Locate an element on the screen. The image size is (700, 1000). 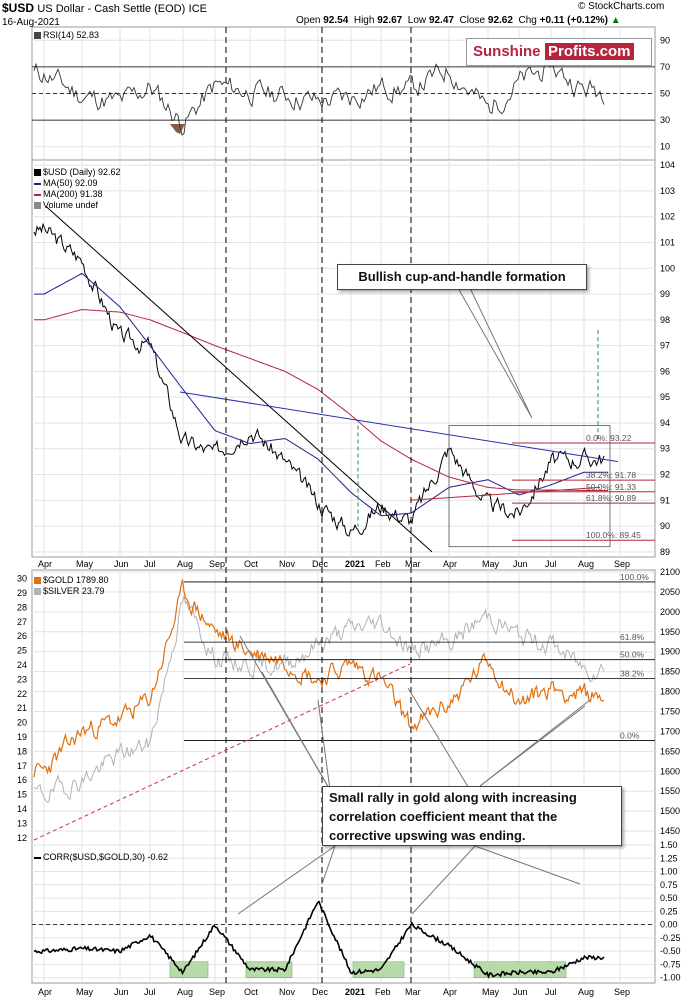
sunshine-profits-logo: Sunshine Profits.com is located at coordinates (559, 52).